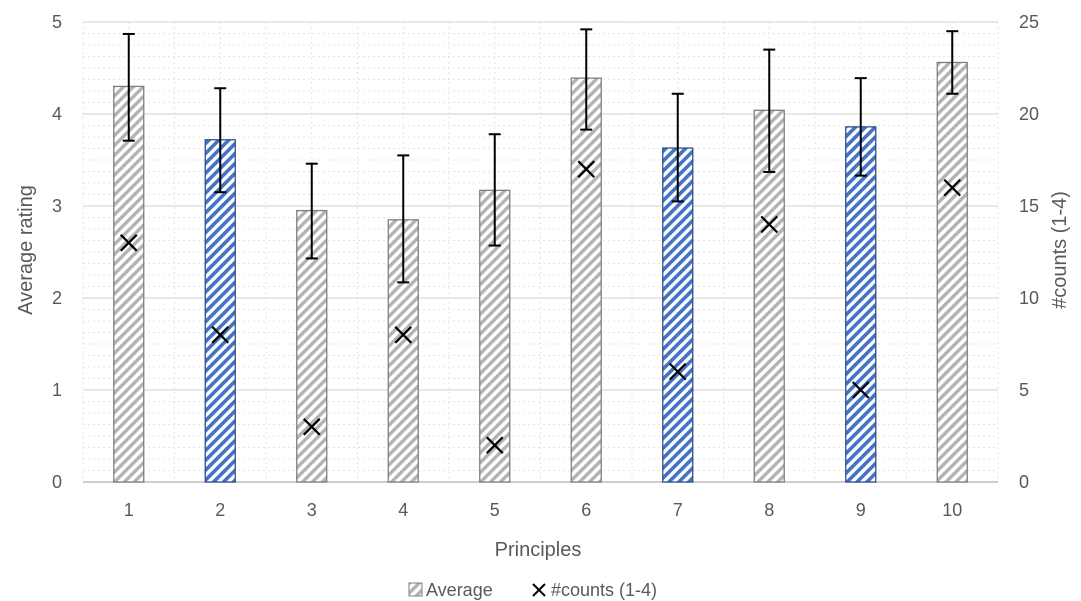 The width and height of the screenshot is (1081, 601). What do you see at coordinates (57, 206) in the screenshot?
I see `y-tick-label: 3` at bounding box center [57, 206].